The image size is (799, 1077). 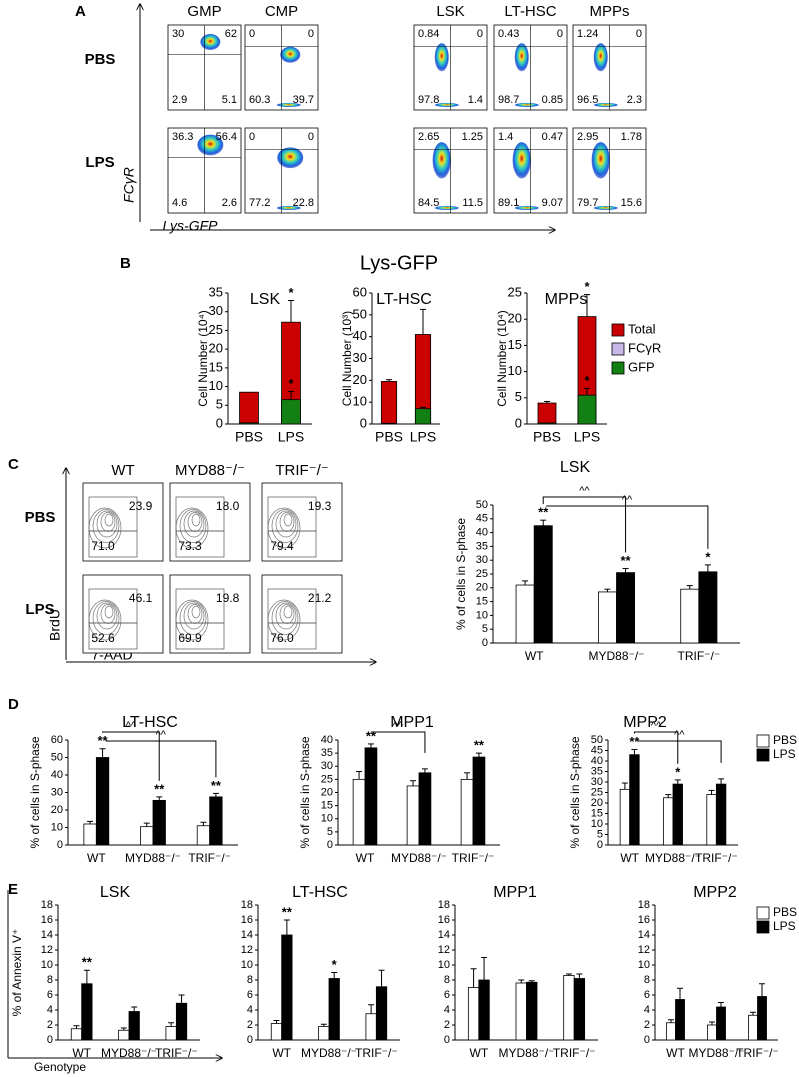 I want to click on quadrant-value: 2.9, so click(x=179, y=100).